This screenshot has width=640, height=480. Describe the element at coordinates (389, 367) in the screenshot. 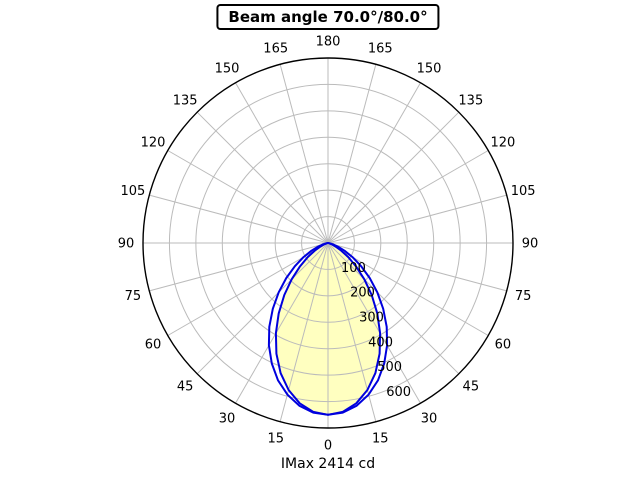

I see `radial-tick-label: 500` at that location.